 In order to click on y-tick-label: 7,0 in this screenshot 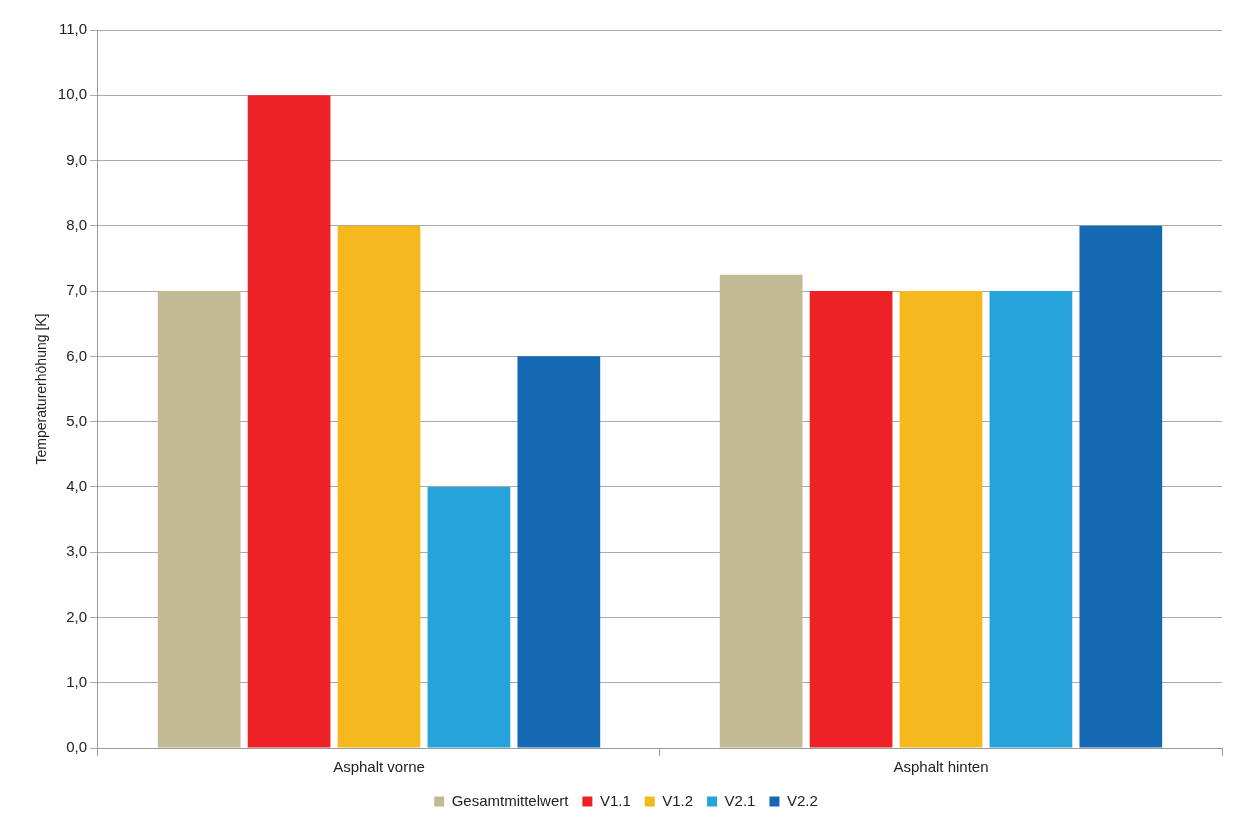, I will do `click(76, 290)`.